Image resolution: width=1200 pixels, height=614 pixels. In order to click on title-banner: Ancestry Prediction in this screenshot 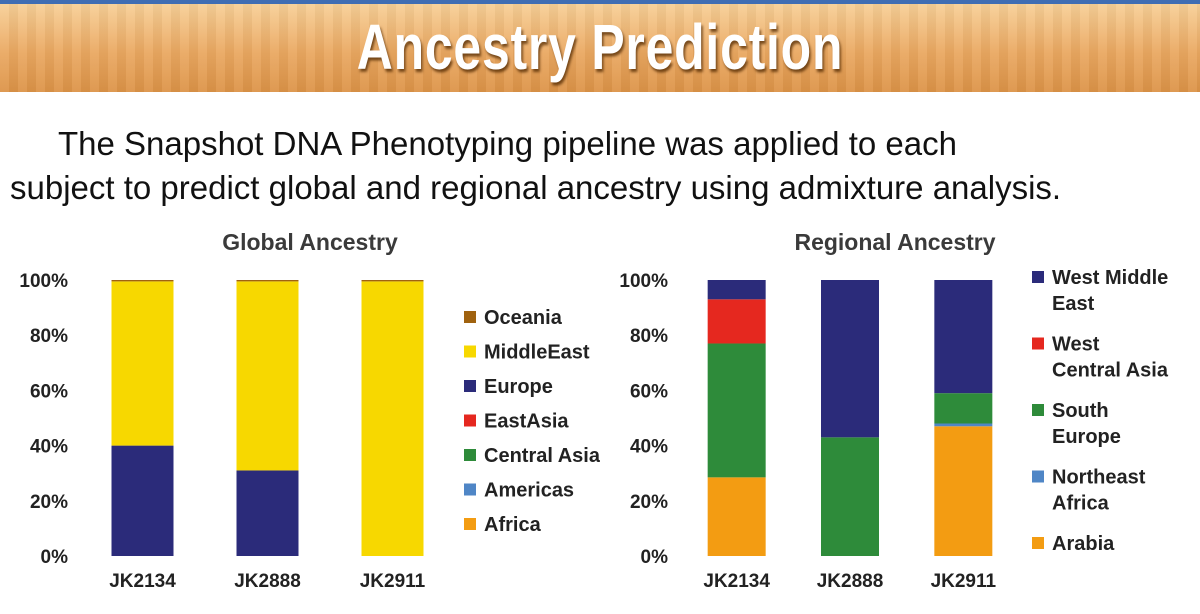, I will do `click(600, 46)`.